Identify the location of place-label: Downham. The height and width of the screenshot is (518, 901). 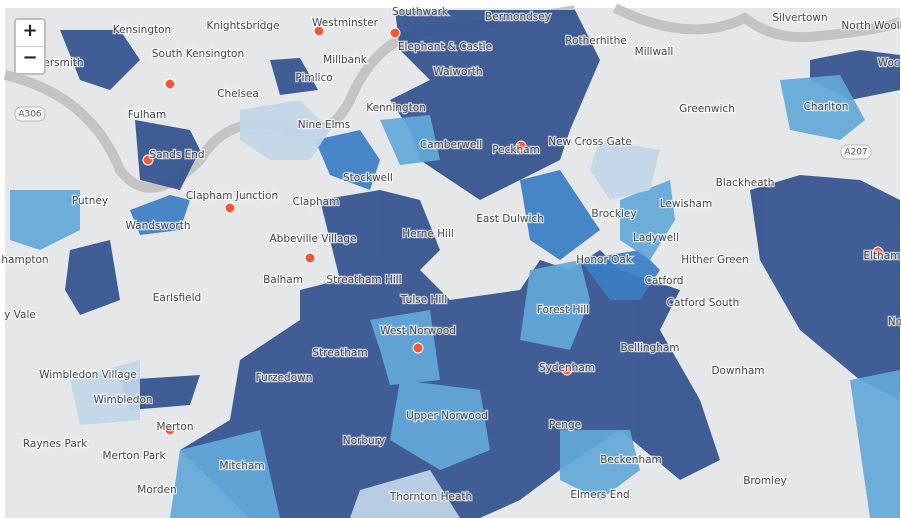
(737, 371).